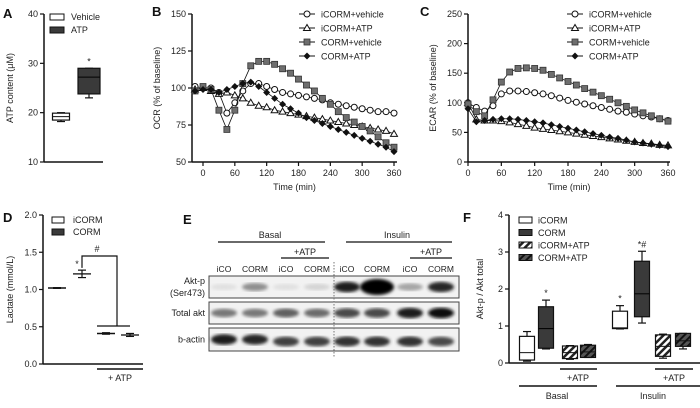 The width and height of the screenshot is (700, 408). What do you see at coordinates (30, 364) in the screenshot?
I see `y-tick-label: 0.0` at bounding box center [30, 364].